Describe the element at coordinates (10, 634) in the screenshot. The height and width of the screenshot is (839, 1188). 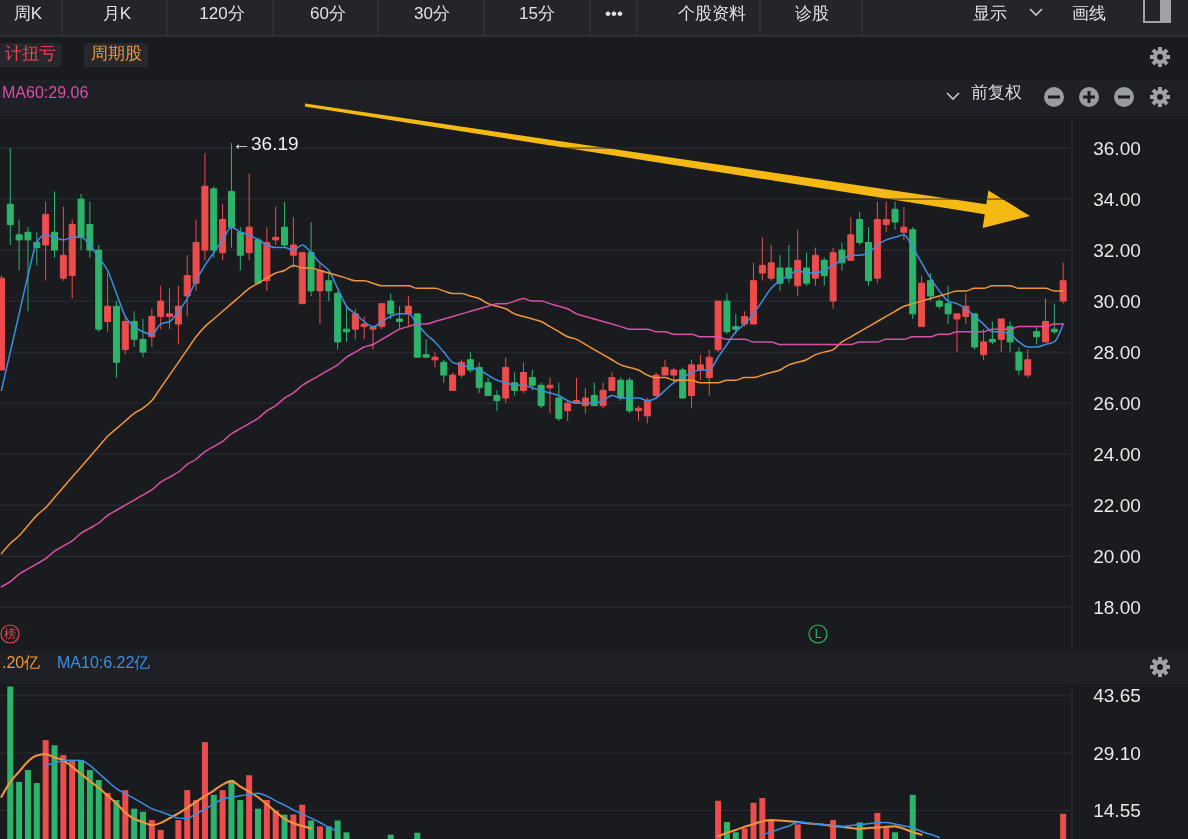
I see `annotation: 榜` at that location.